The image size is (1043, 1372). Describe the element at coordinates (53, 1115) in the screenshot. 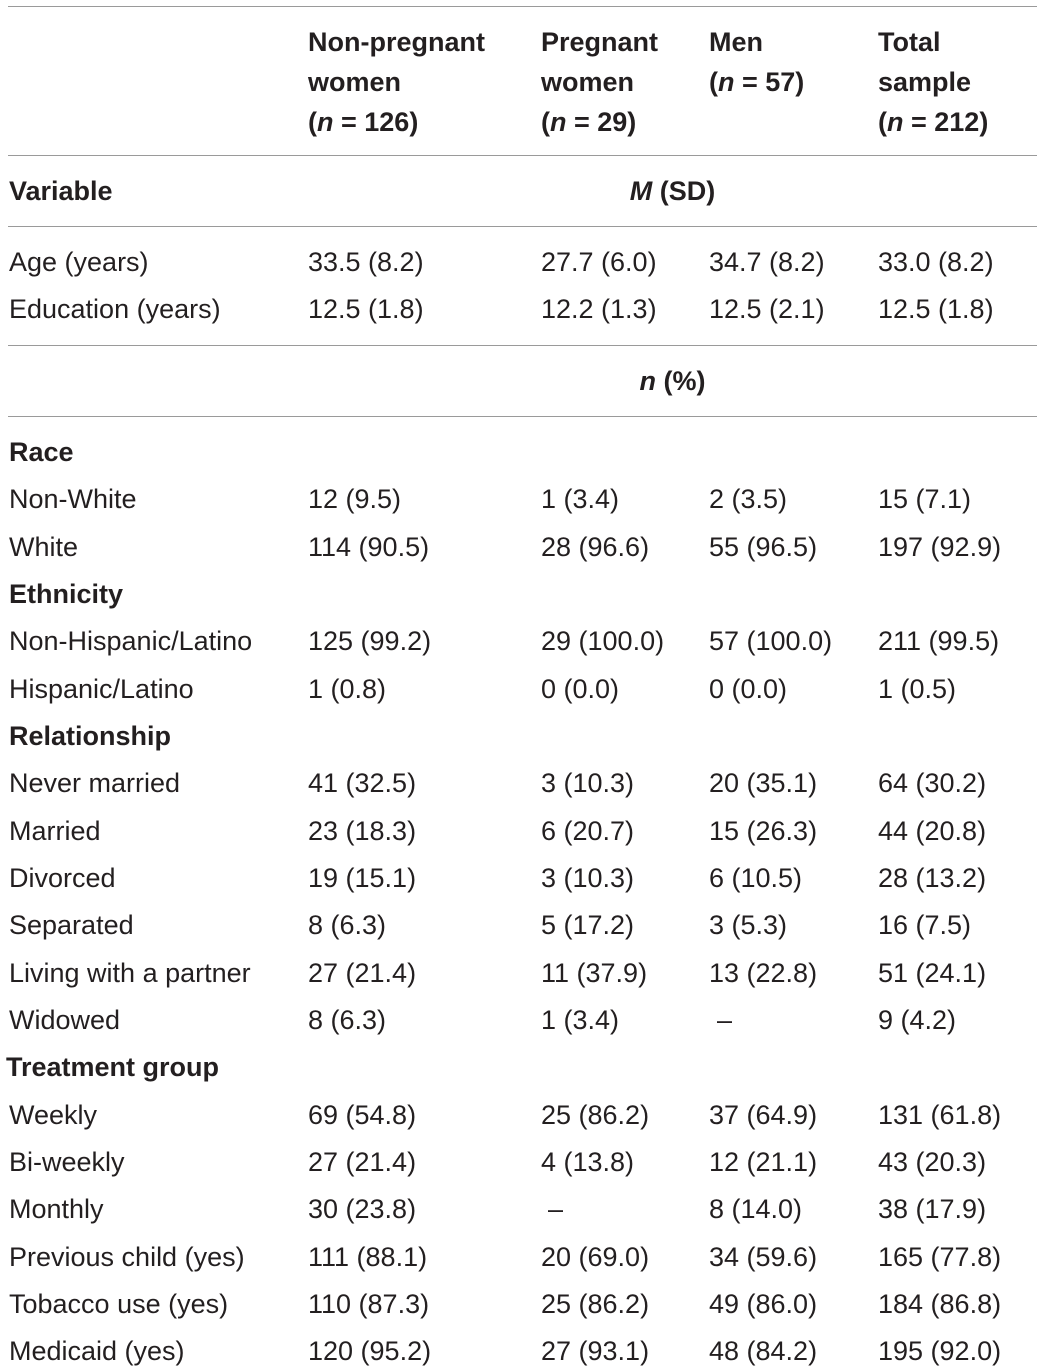

I see `row-label: Weekly` at that location.